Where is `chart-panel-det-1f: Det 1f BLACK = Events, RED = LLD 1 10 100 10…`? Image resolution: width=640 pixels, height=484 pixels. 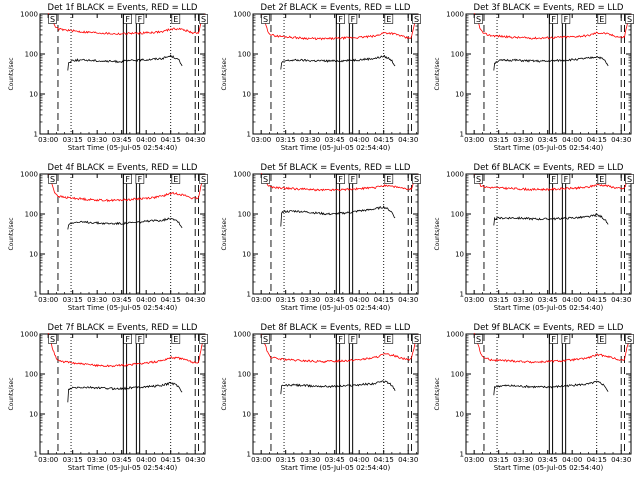
chart-panel-det-1f: Det 1f BLACK = Events, RED = LLD 1 10 100 10… is located at coordinates (106, 80).